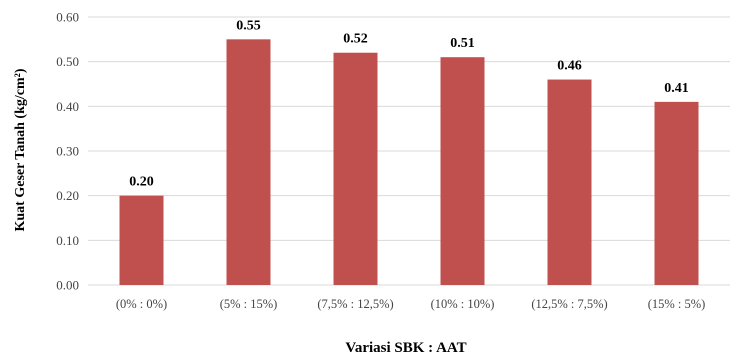  I want to click on y-tick-label: 0.30, so click(67, 151).